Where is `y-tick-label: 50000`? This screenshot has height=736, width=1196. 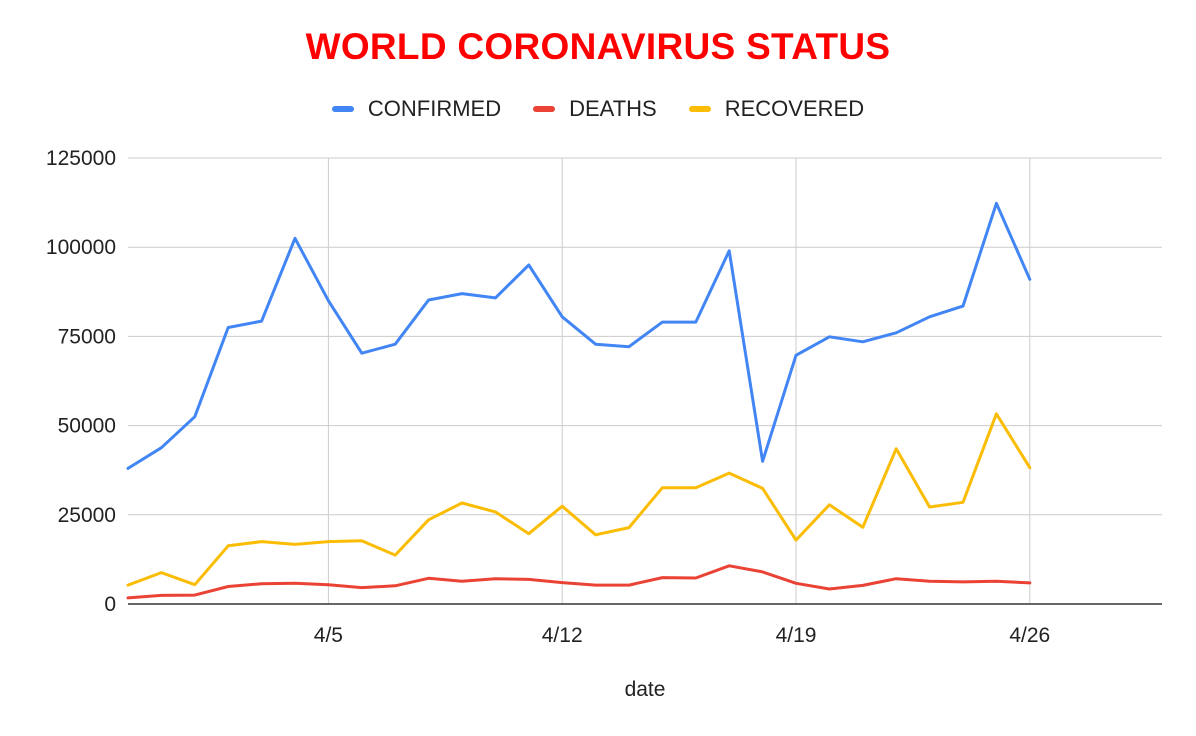
y-tick-label: 50000 is located at coordinates (87, 426).